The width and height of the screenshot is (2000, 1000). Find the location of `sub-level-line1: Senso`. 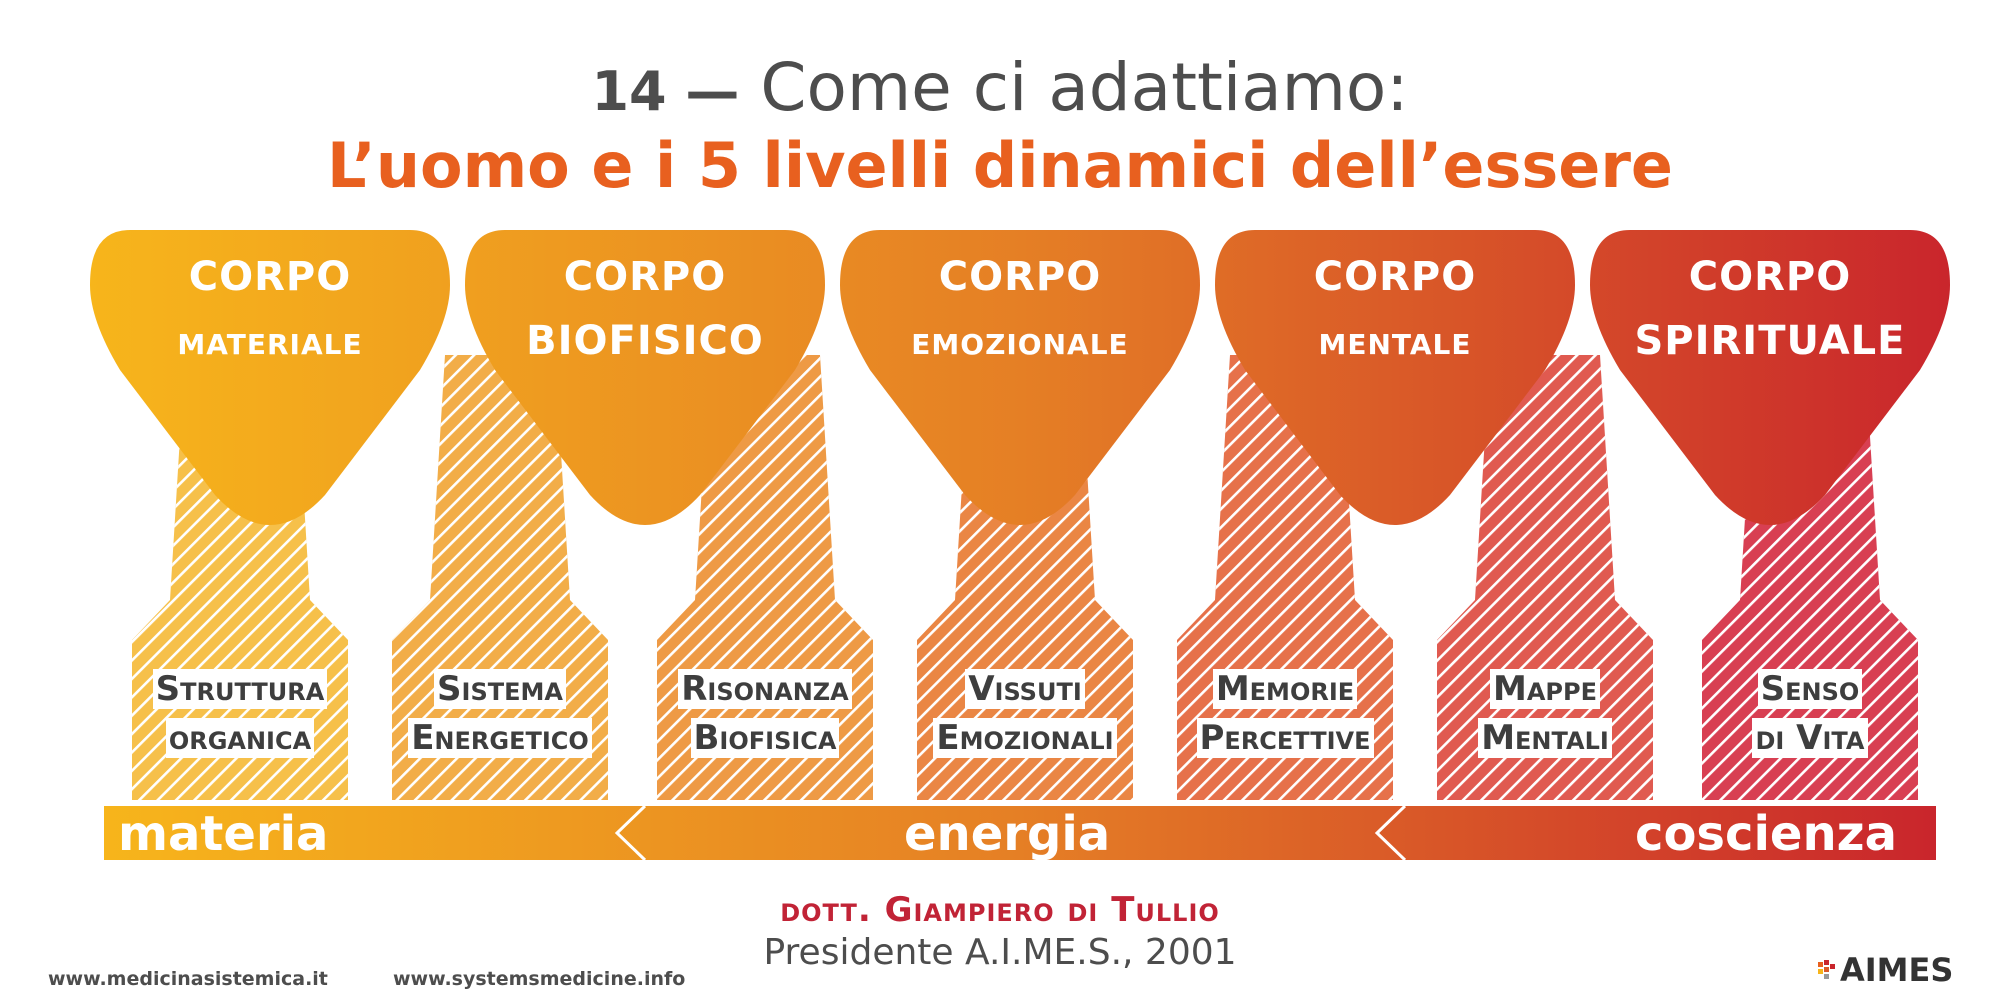

sub-level-line1: Senso is located at coordinates (1810, 689).